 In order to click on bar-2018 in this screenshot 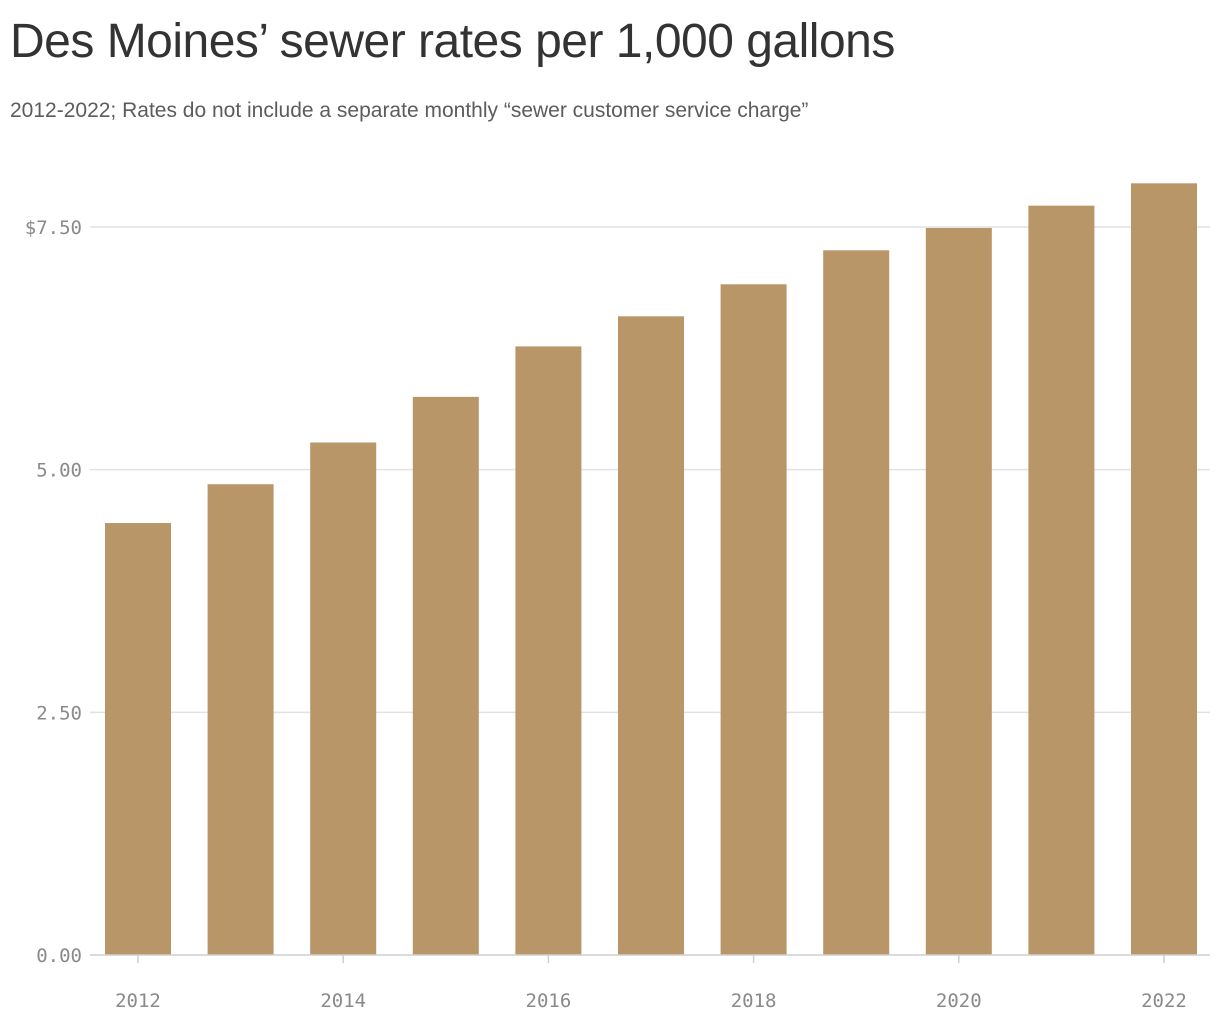, I will do `click(753, 619)`.